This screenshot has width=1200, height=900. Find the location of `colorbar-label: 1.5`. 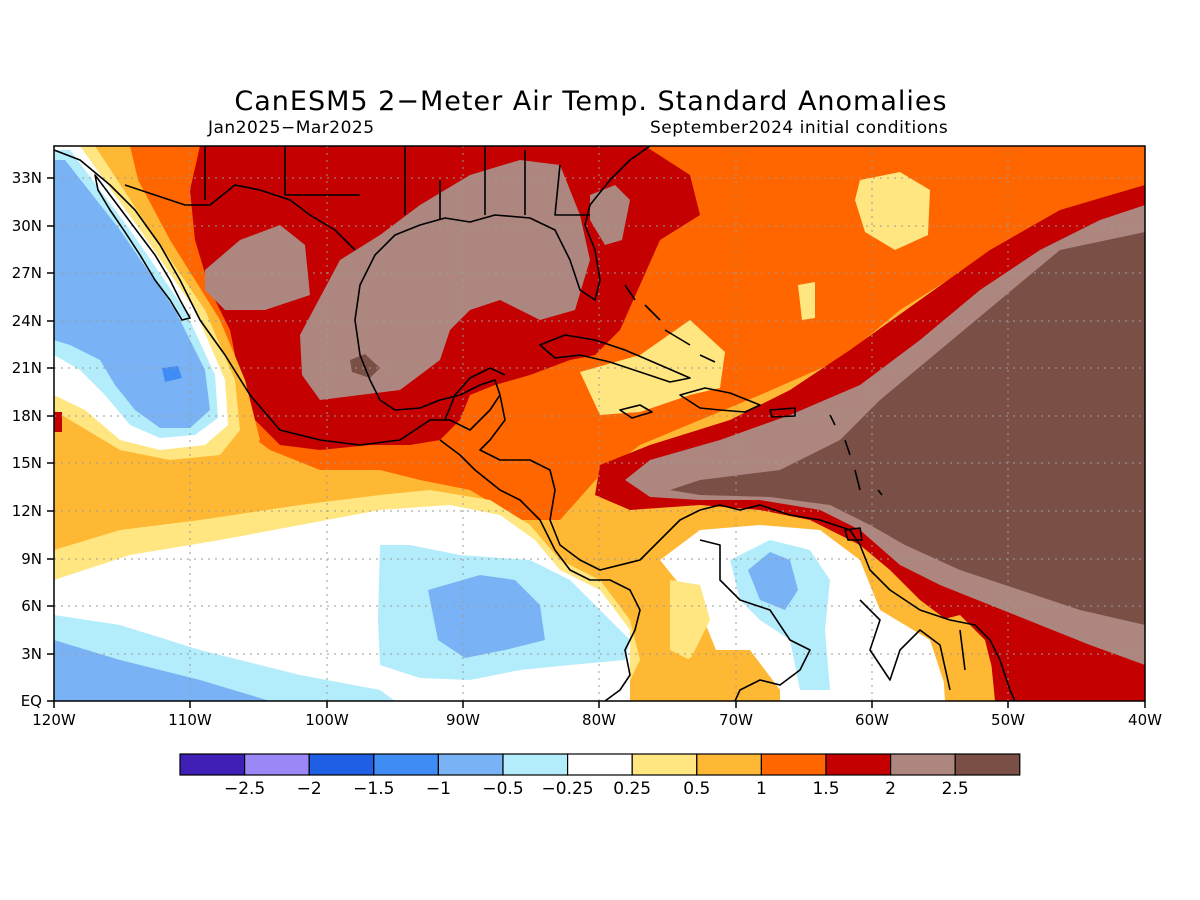

colorbar-label: 1.5 is located at coordinates (825, 789).